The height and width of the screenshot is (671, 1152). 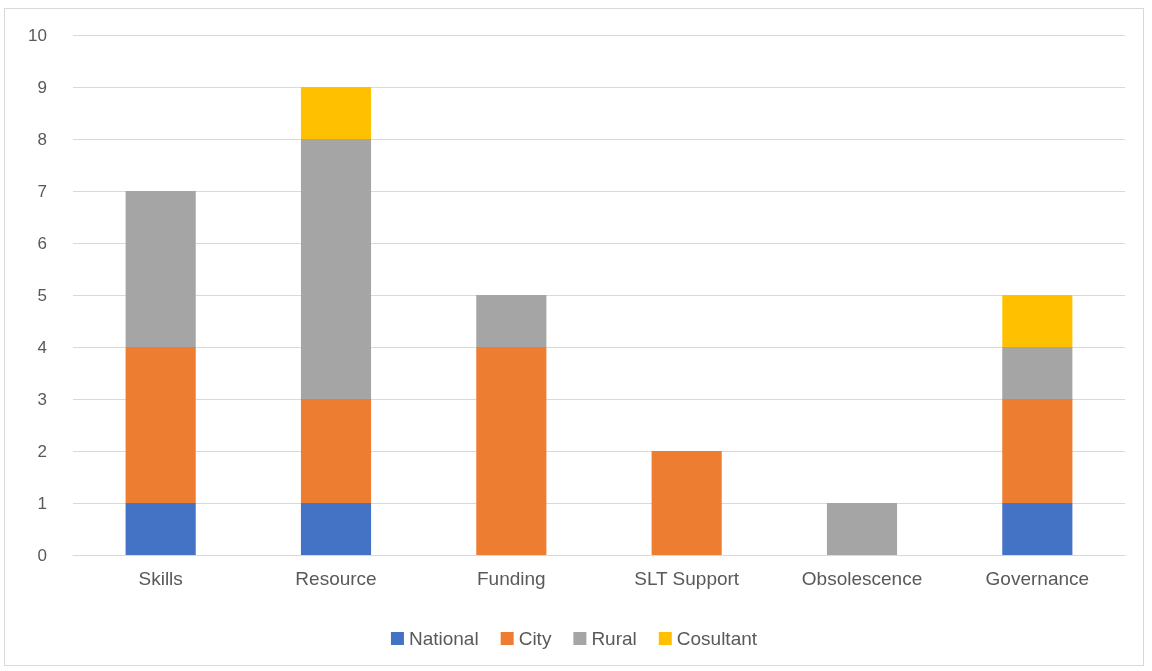 What do you see at coordinates (511, 578) in the screenshot?
I see `x-tick-label: Funding` at bounding box center [511, 578].